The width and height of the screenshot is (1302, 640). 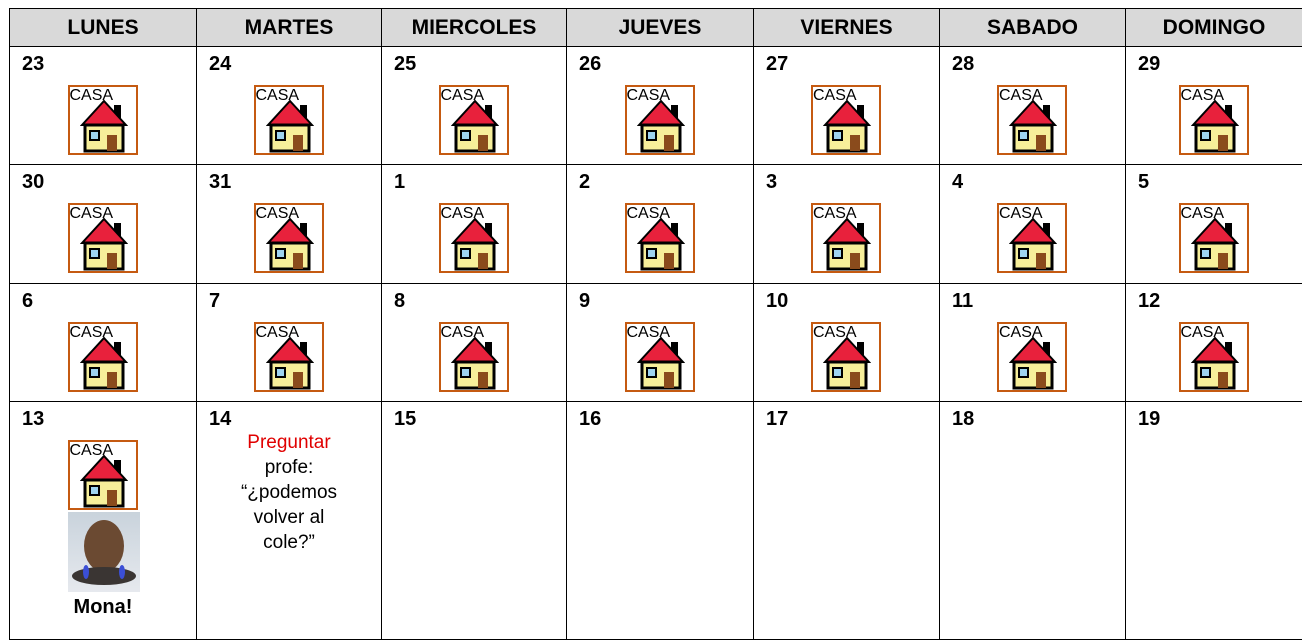 I want to click on day-cell: 3 CASA, so click(x=846, y=224).